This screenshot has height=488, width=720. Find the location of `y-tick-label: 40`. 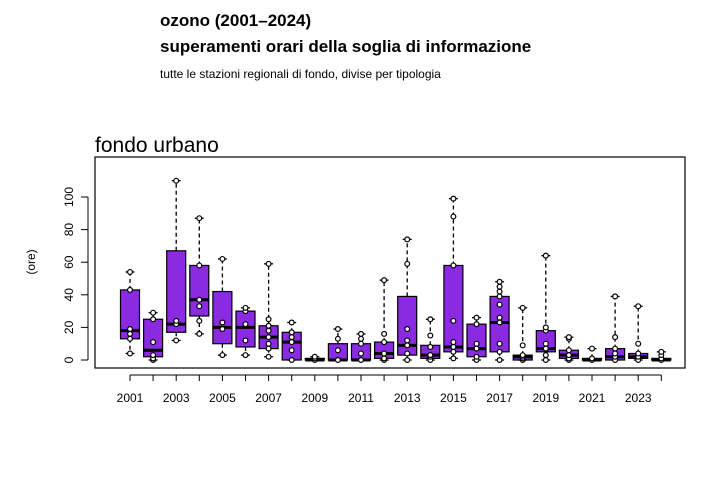

y-tick-label: 40 is located at coordinates (69, 295).